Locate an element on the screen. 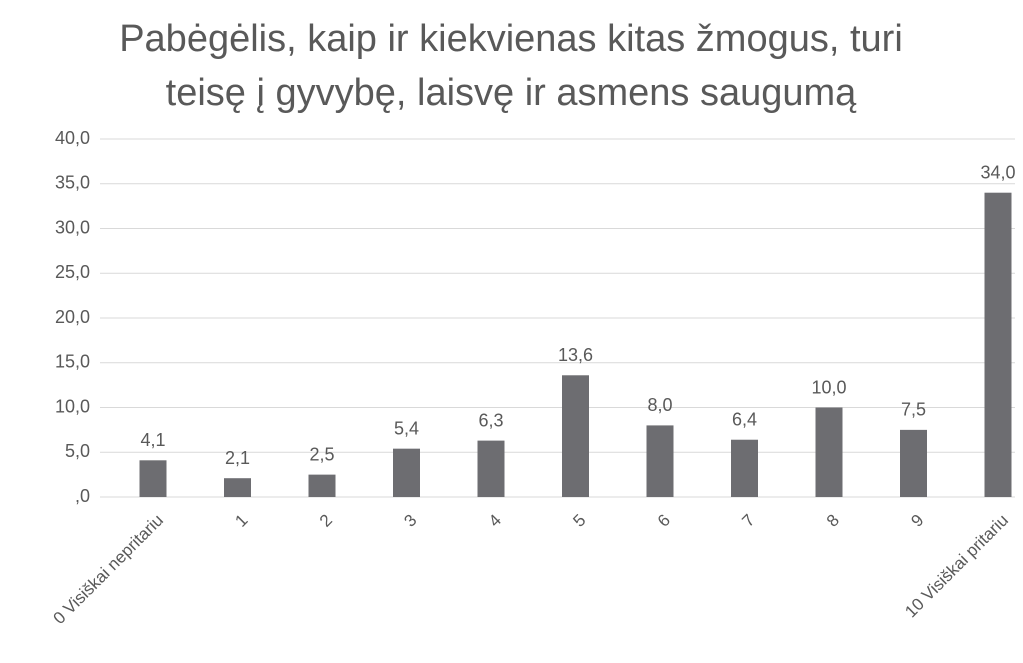  value-label: 4,1 is located at coordinates (152, 440).